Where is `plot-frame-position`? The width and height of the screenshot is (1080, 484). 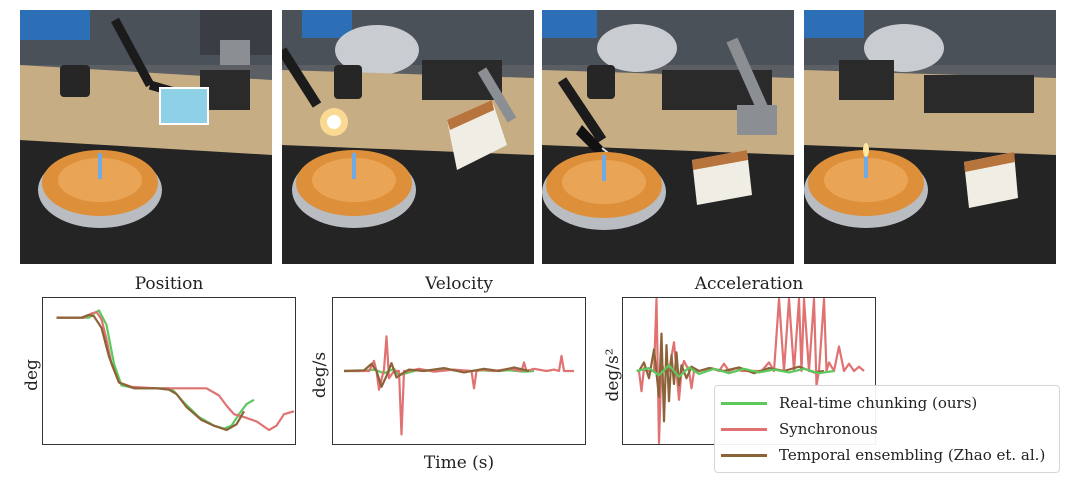 plot-frame-position is located at coordinates (169, 371).